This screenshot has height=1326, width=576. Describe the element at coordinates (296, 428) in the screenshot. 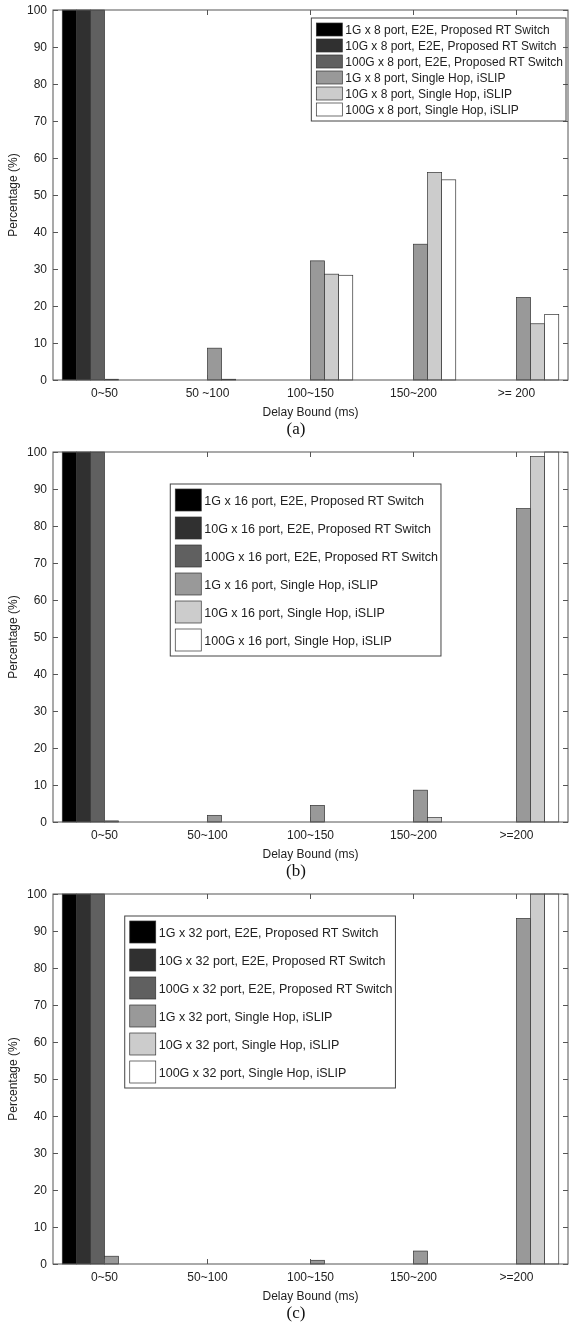

I see `text: (a)` at that location.